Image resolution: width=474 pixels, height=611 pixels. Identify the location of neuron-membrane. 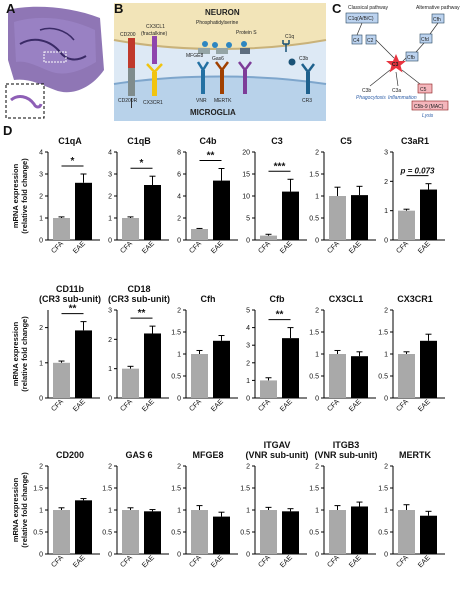
(220, 26).